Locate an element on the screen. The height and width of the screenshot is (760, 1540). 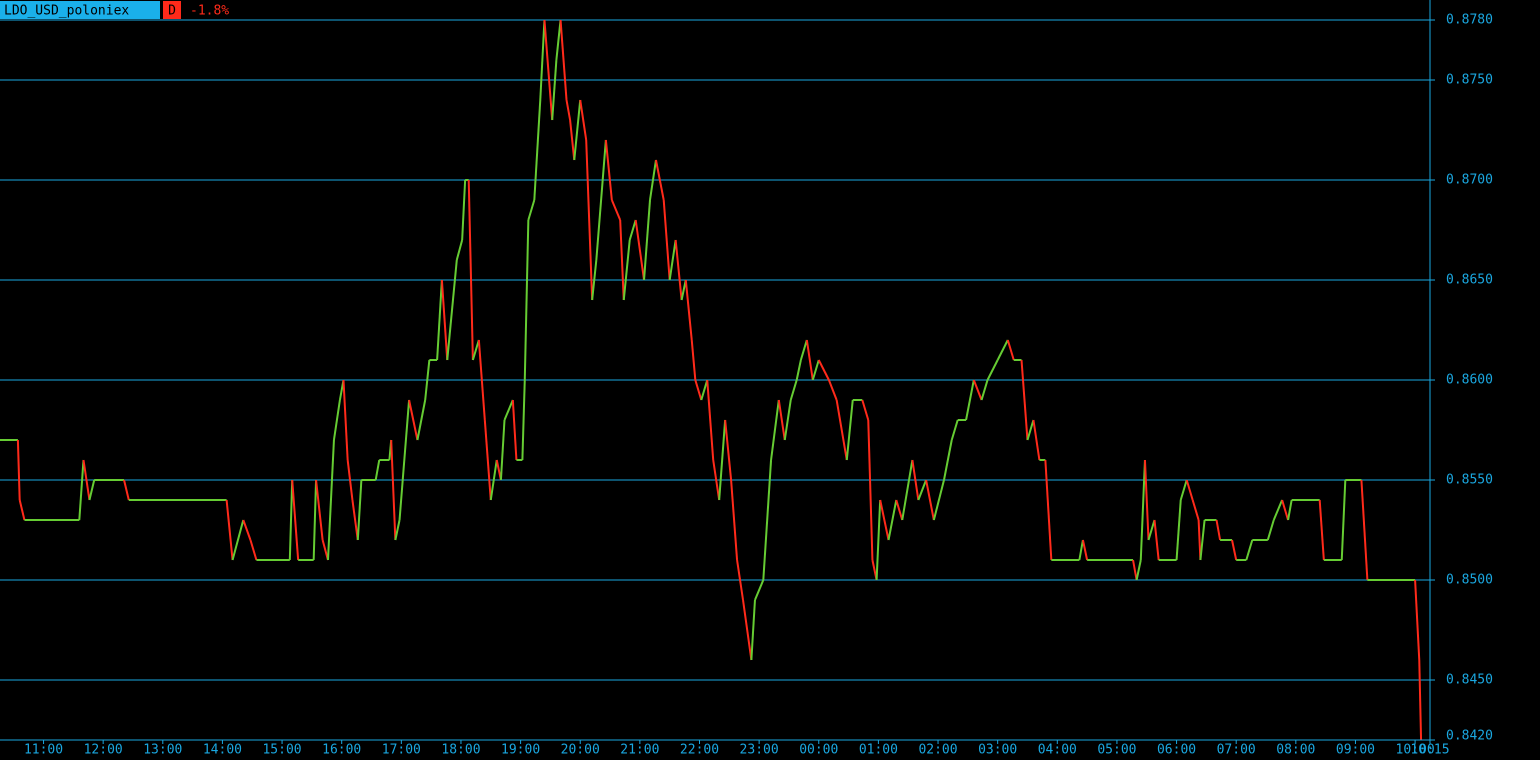
y-tick-label: 0.8650 is located at coordinates (1469, 280).